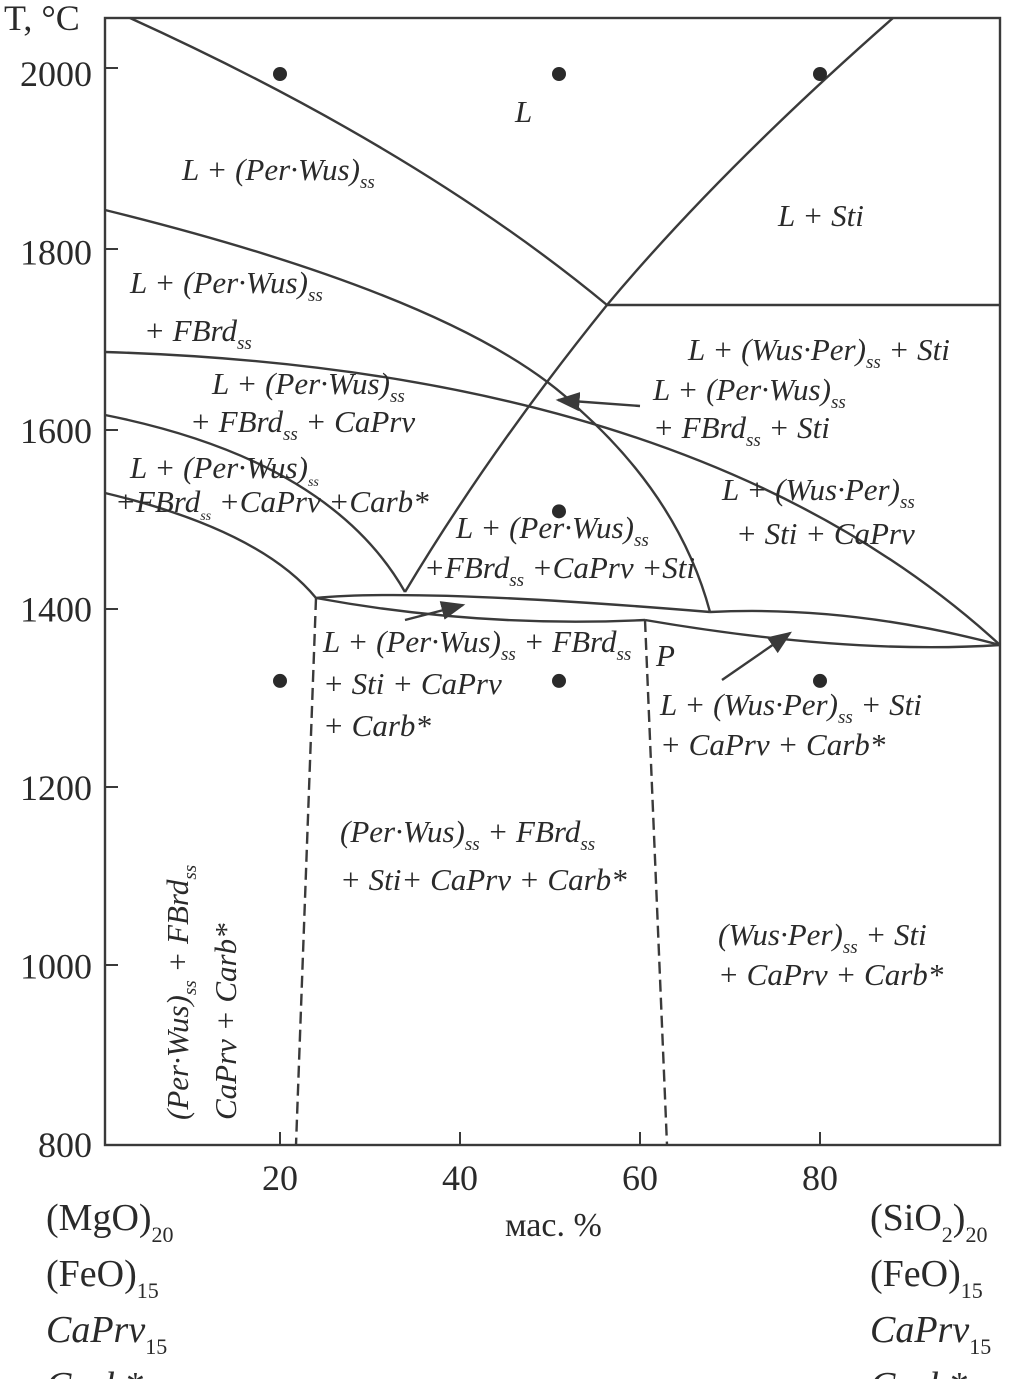 This screenshot has height=1379, width=1019. Describe the element at coordinates (855, 628) in the screenshot. I see `solidus-right-lower` at that location.